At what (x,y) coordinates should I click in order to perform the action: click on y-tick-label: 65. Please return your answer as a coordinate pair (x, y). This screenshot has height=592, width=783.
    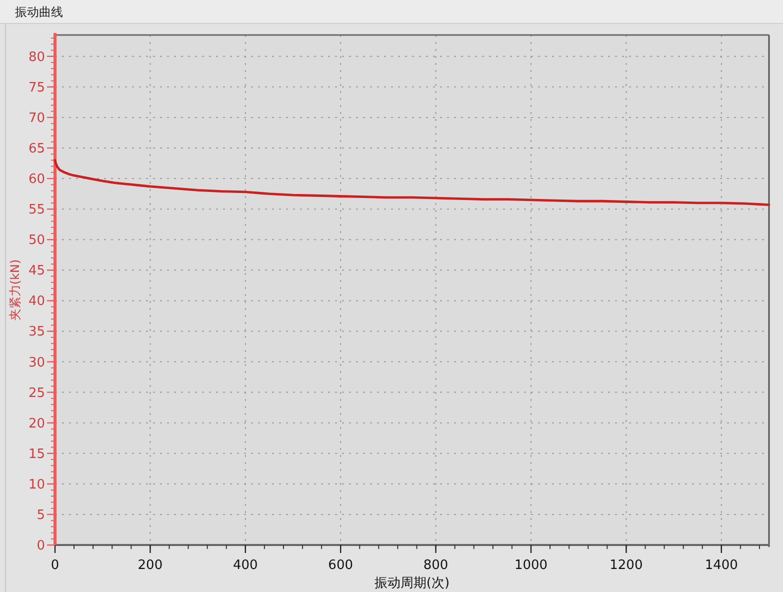
    Looking at the image, I should click on (36, 148).